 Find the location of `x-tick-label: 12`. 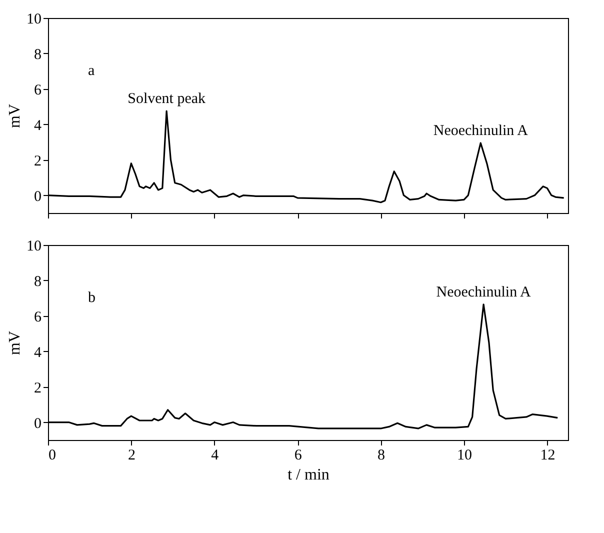

x-tick-label: 12 is located at coordinates (548, 456).